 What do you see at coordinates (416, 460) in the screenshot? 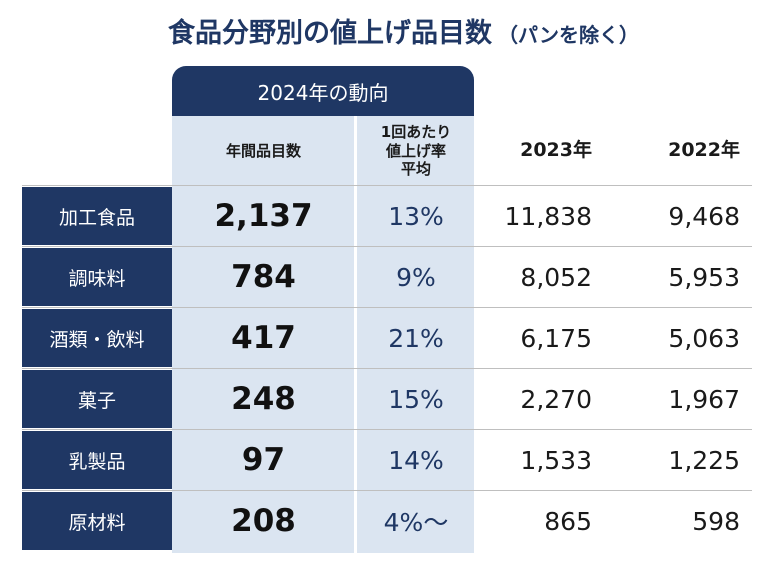
I see `cell-rate: 14%` at bounding box center [416, 460].